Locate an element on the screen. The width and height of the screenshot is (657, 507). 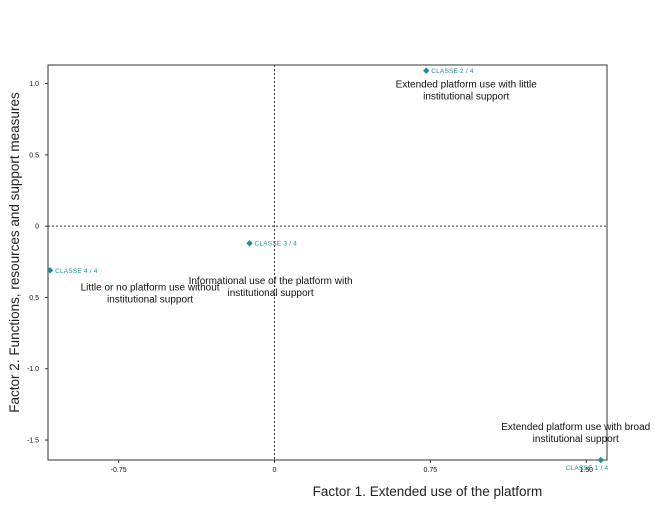
y-tick-label: 0 is located at coordinates (37, 227).